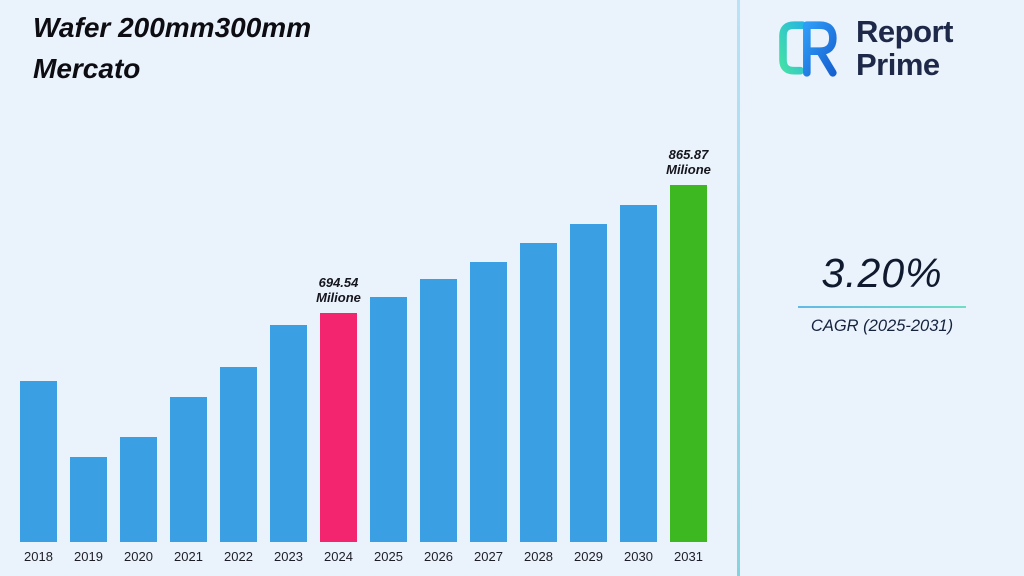  Describe the element at coordinates (538, 556) in the screenshot. I see `x-tick-2028: 2028` at that location.